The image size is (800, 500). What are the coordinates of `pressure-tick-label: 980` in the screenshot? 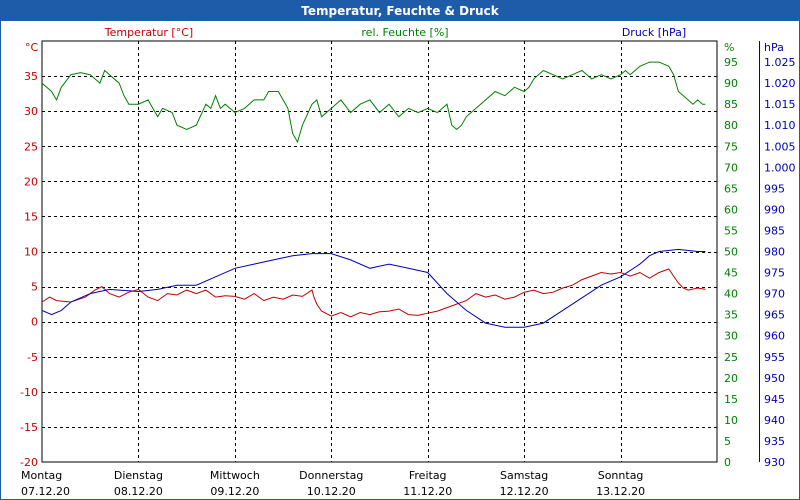 It's located at (774, 252).